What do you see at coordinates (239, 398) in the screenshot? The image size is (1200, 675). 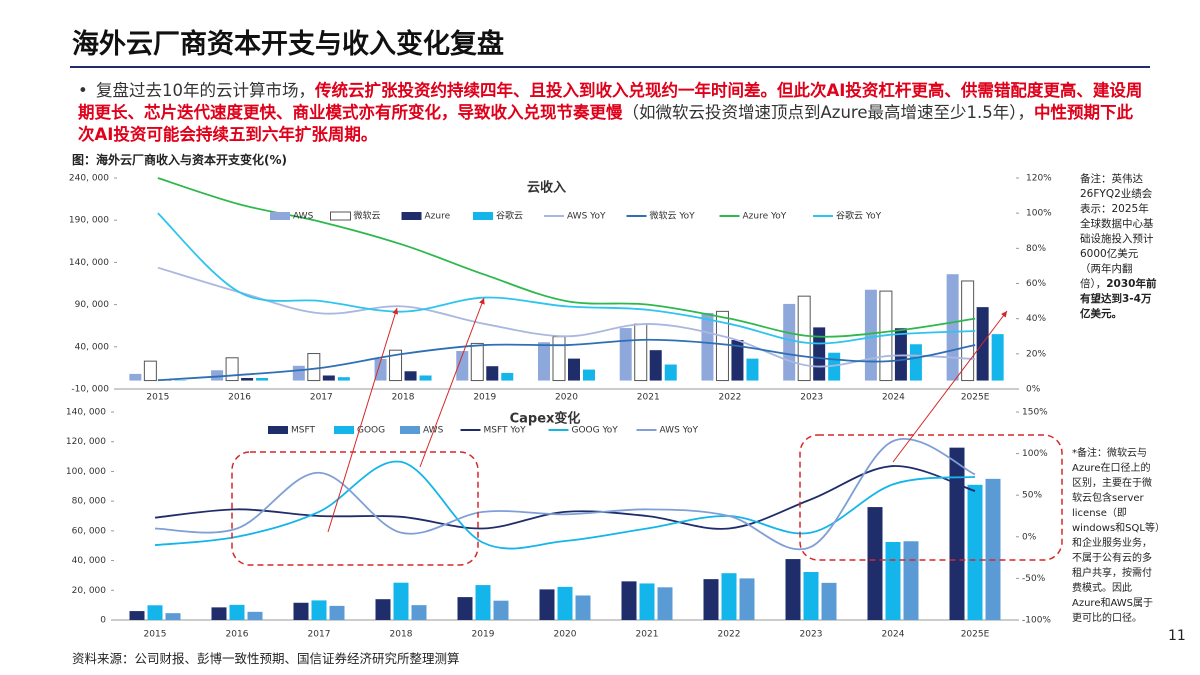 I see `x-tick-label: 2016` at bounding box center [239, 398].